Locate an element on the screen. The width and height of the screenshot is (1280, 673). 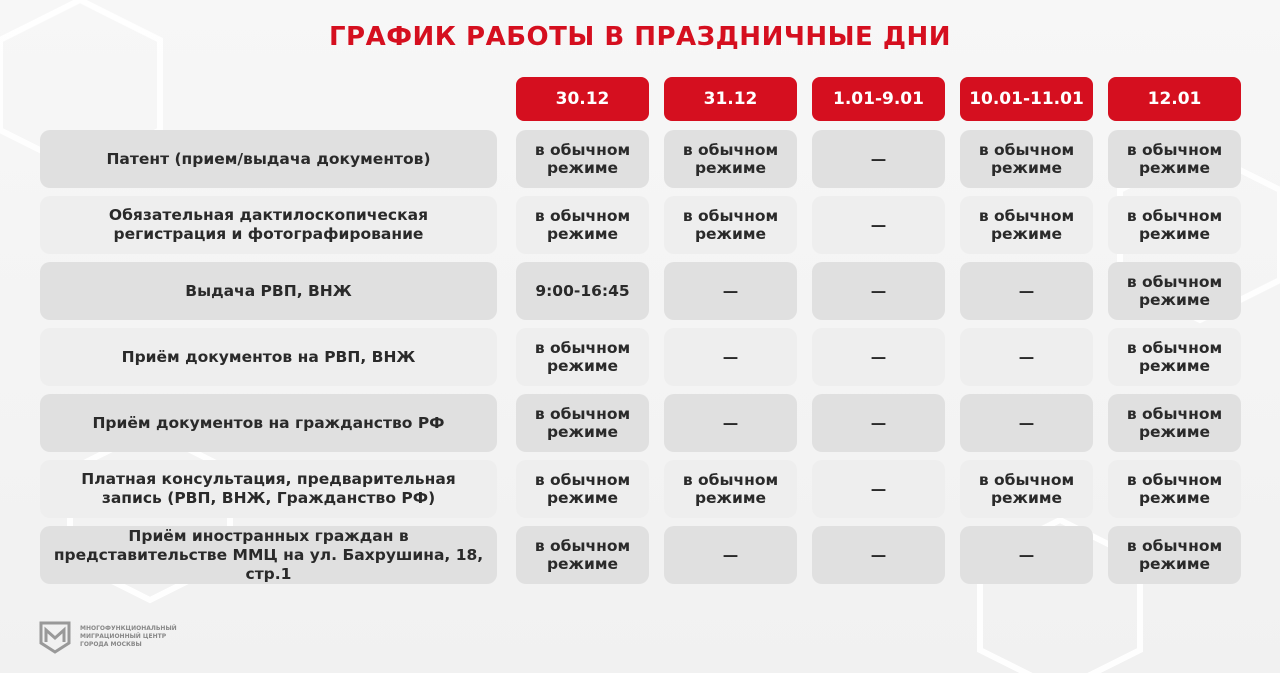
column-header: 1.01-9.01 is located at coordinates (878, 99).